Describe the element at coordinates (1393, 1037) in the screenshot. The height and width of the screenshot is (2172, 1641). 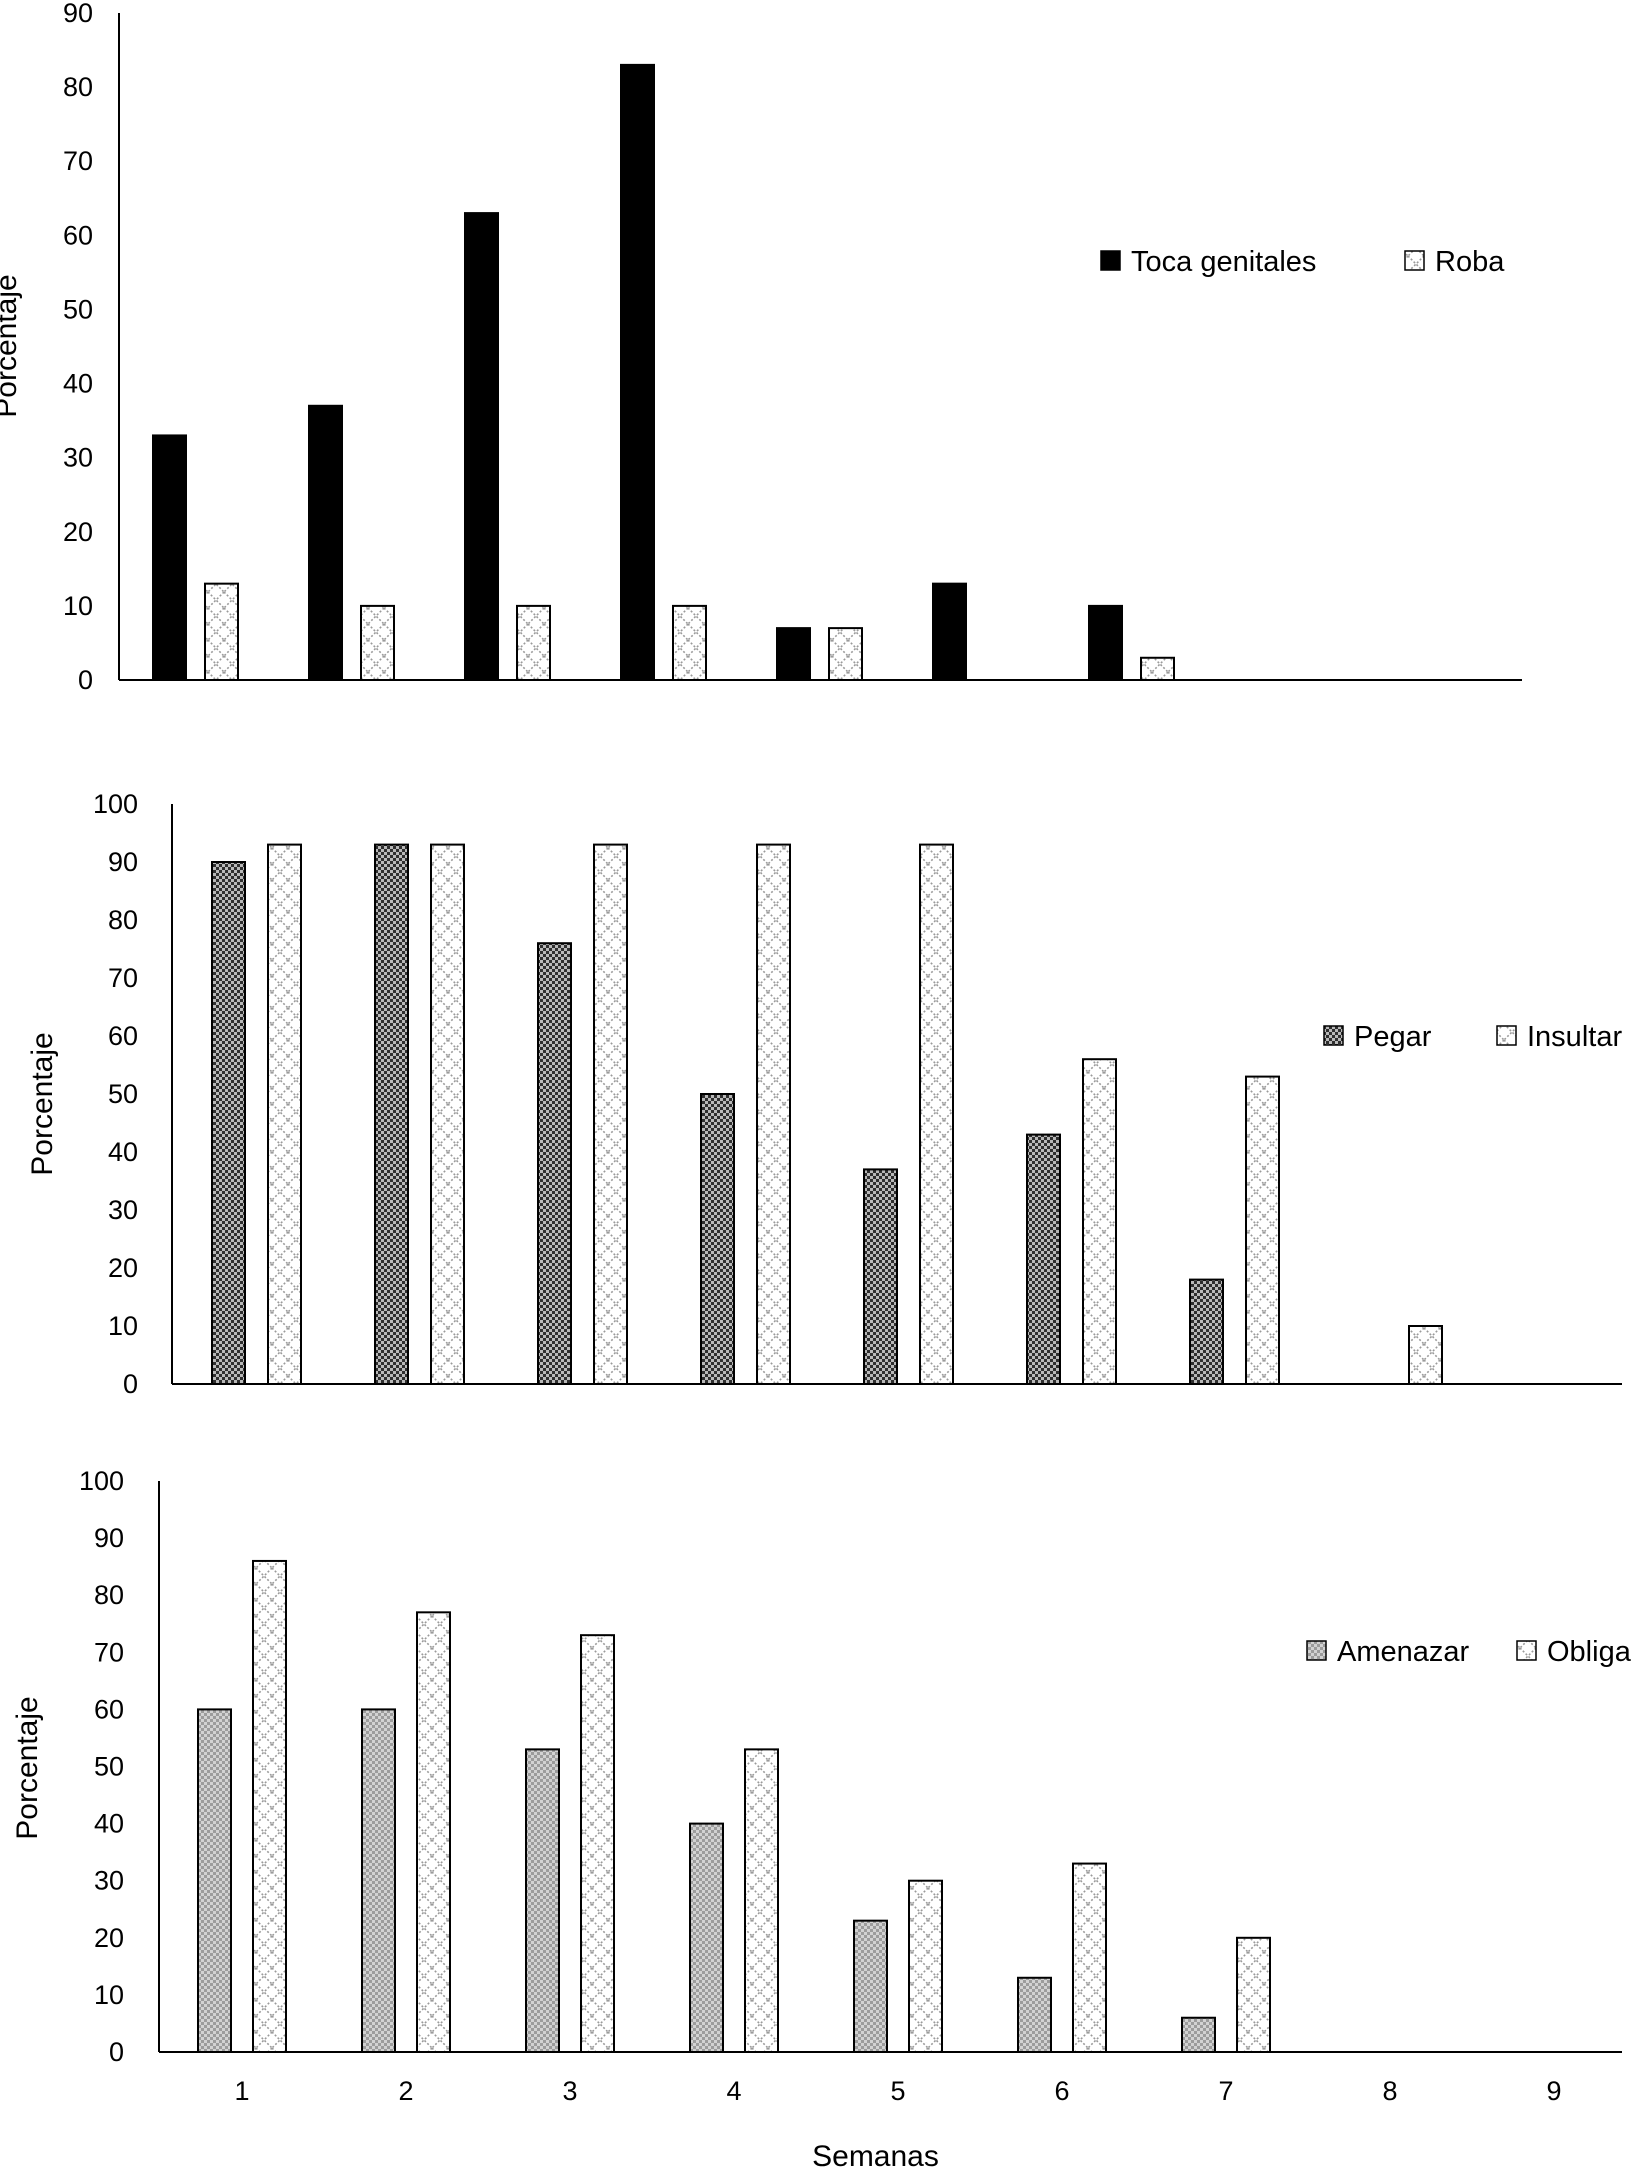
I see `legend-label: Pegar` at that location.